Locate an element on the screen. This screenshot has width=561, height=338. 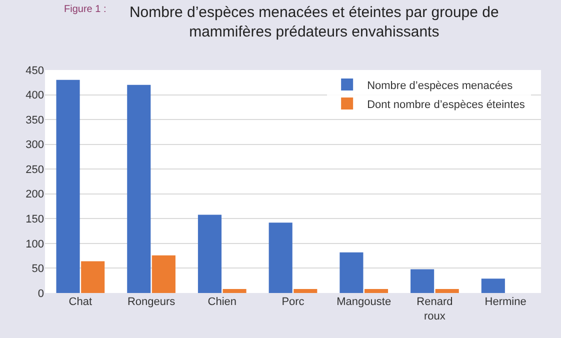
y-tick-label: 200 is located at coordinates (35, 194).